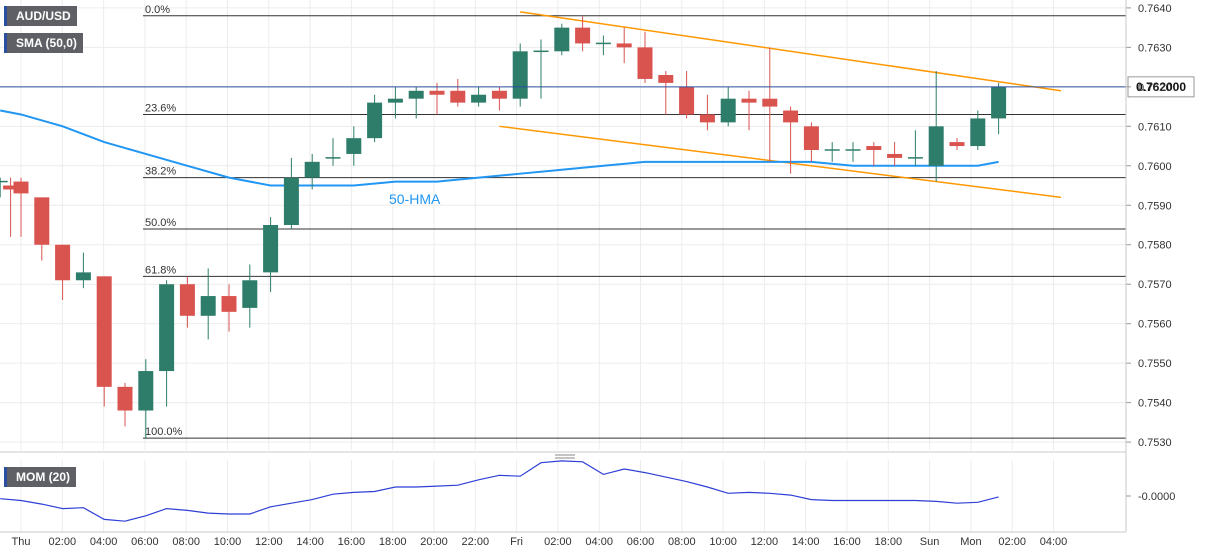 This screenshot has width=1207, height=560. Describe the element at coordinates (157, 10) in the screenshot. I see `fib-level-label: 0.0%` at that location.